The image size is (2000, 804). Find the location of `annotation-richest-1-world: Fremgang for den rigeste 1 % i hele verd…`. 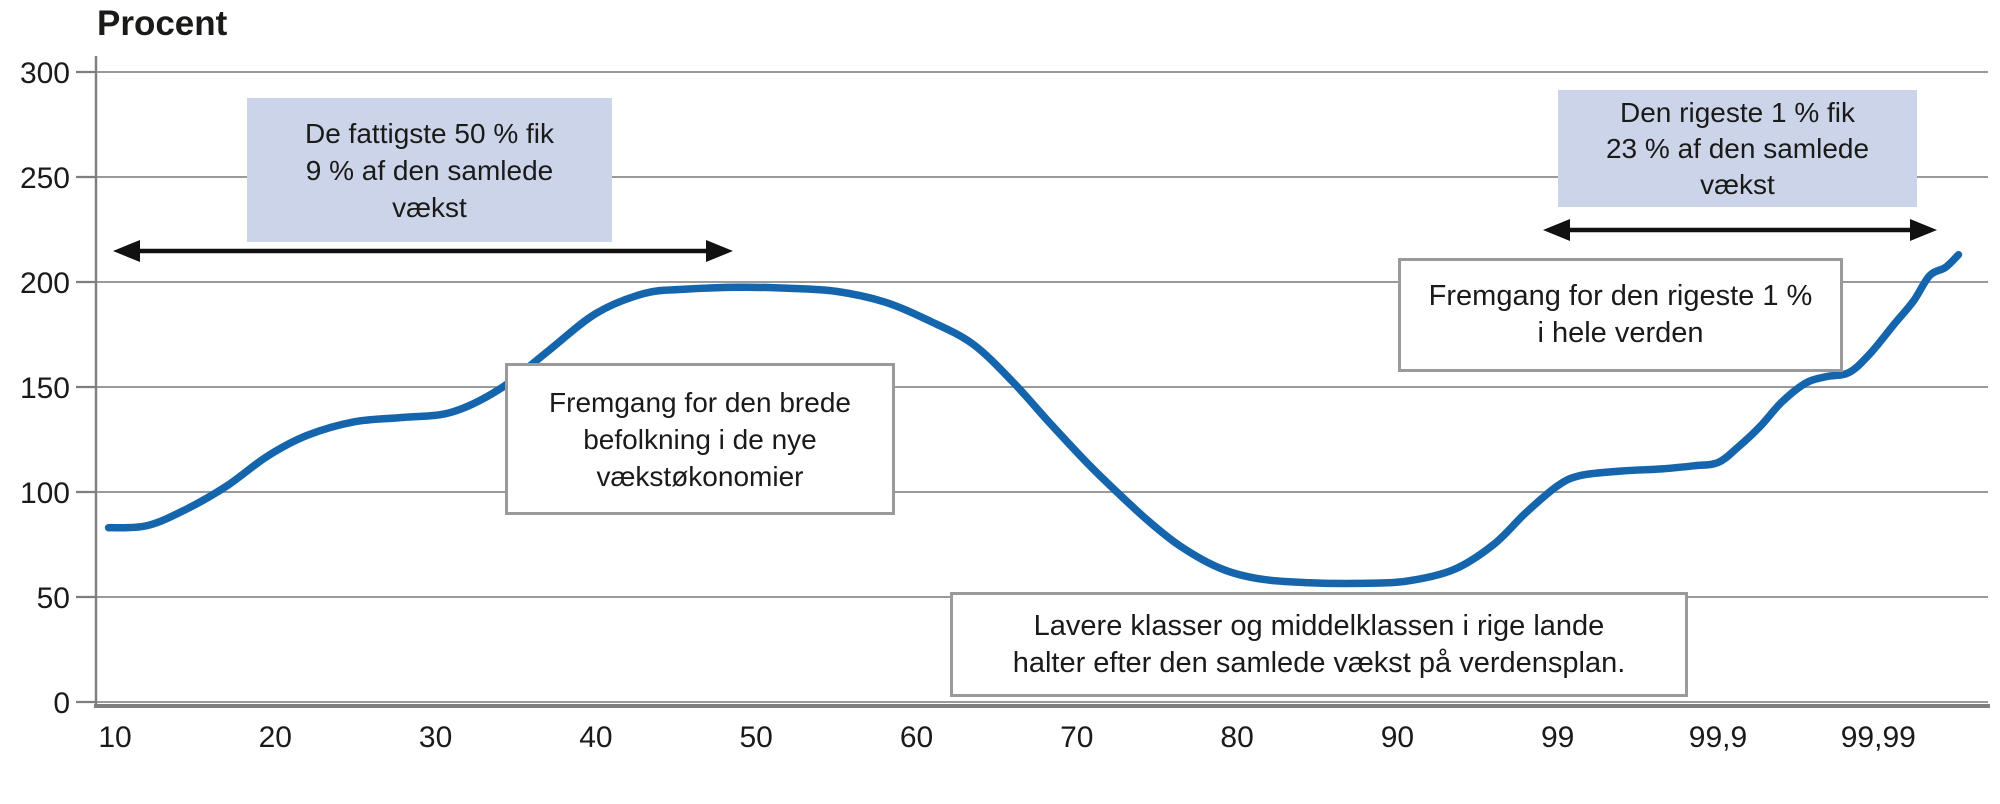

annotation-richest-1-world: Fremgang for den rigeste 1 % i hele verd… is located at coordinates (1620, 315).